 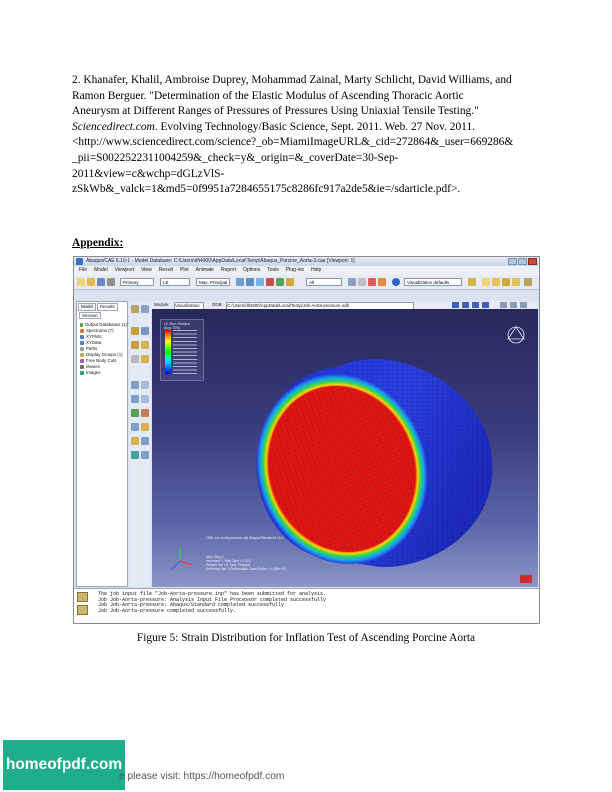 I want to click on minimize-icon, so click(x=512, y=261).